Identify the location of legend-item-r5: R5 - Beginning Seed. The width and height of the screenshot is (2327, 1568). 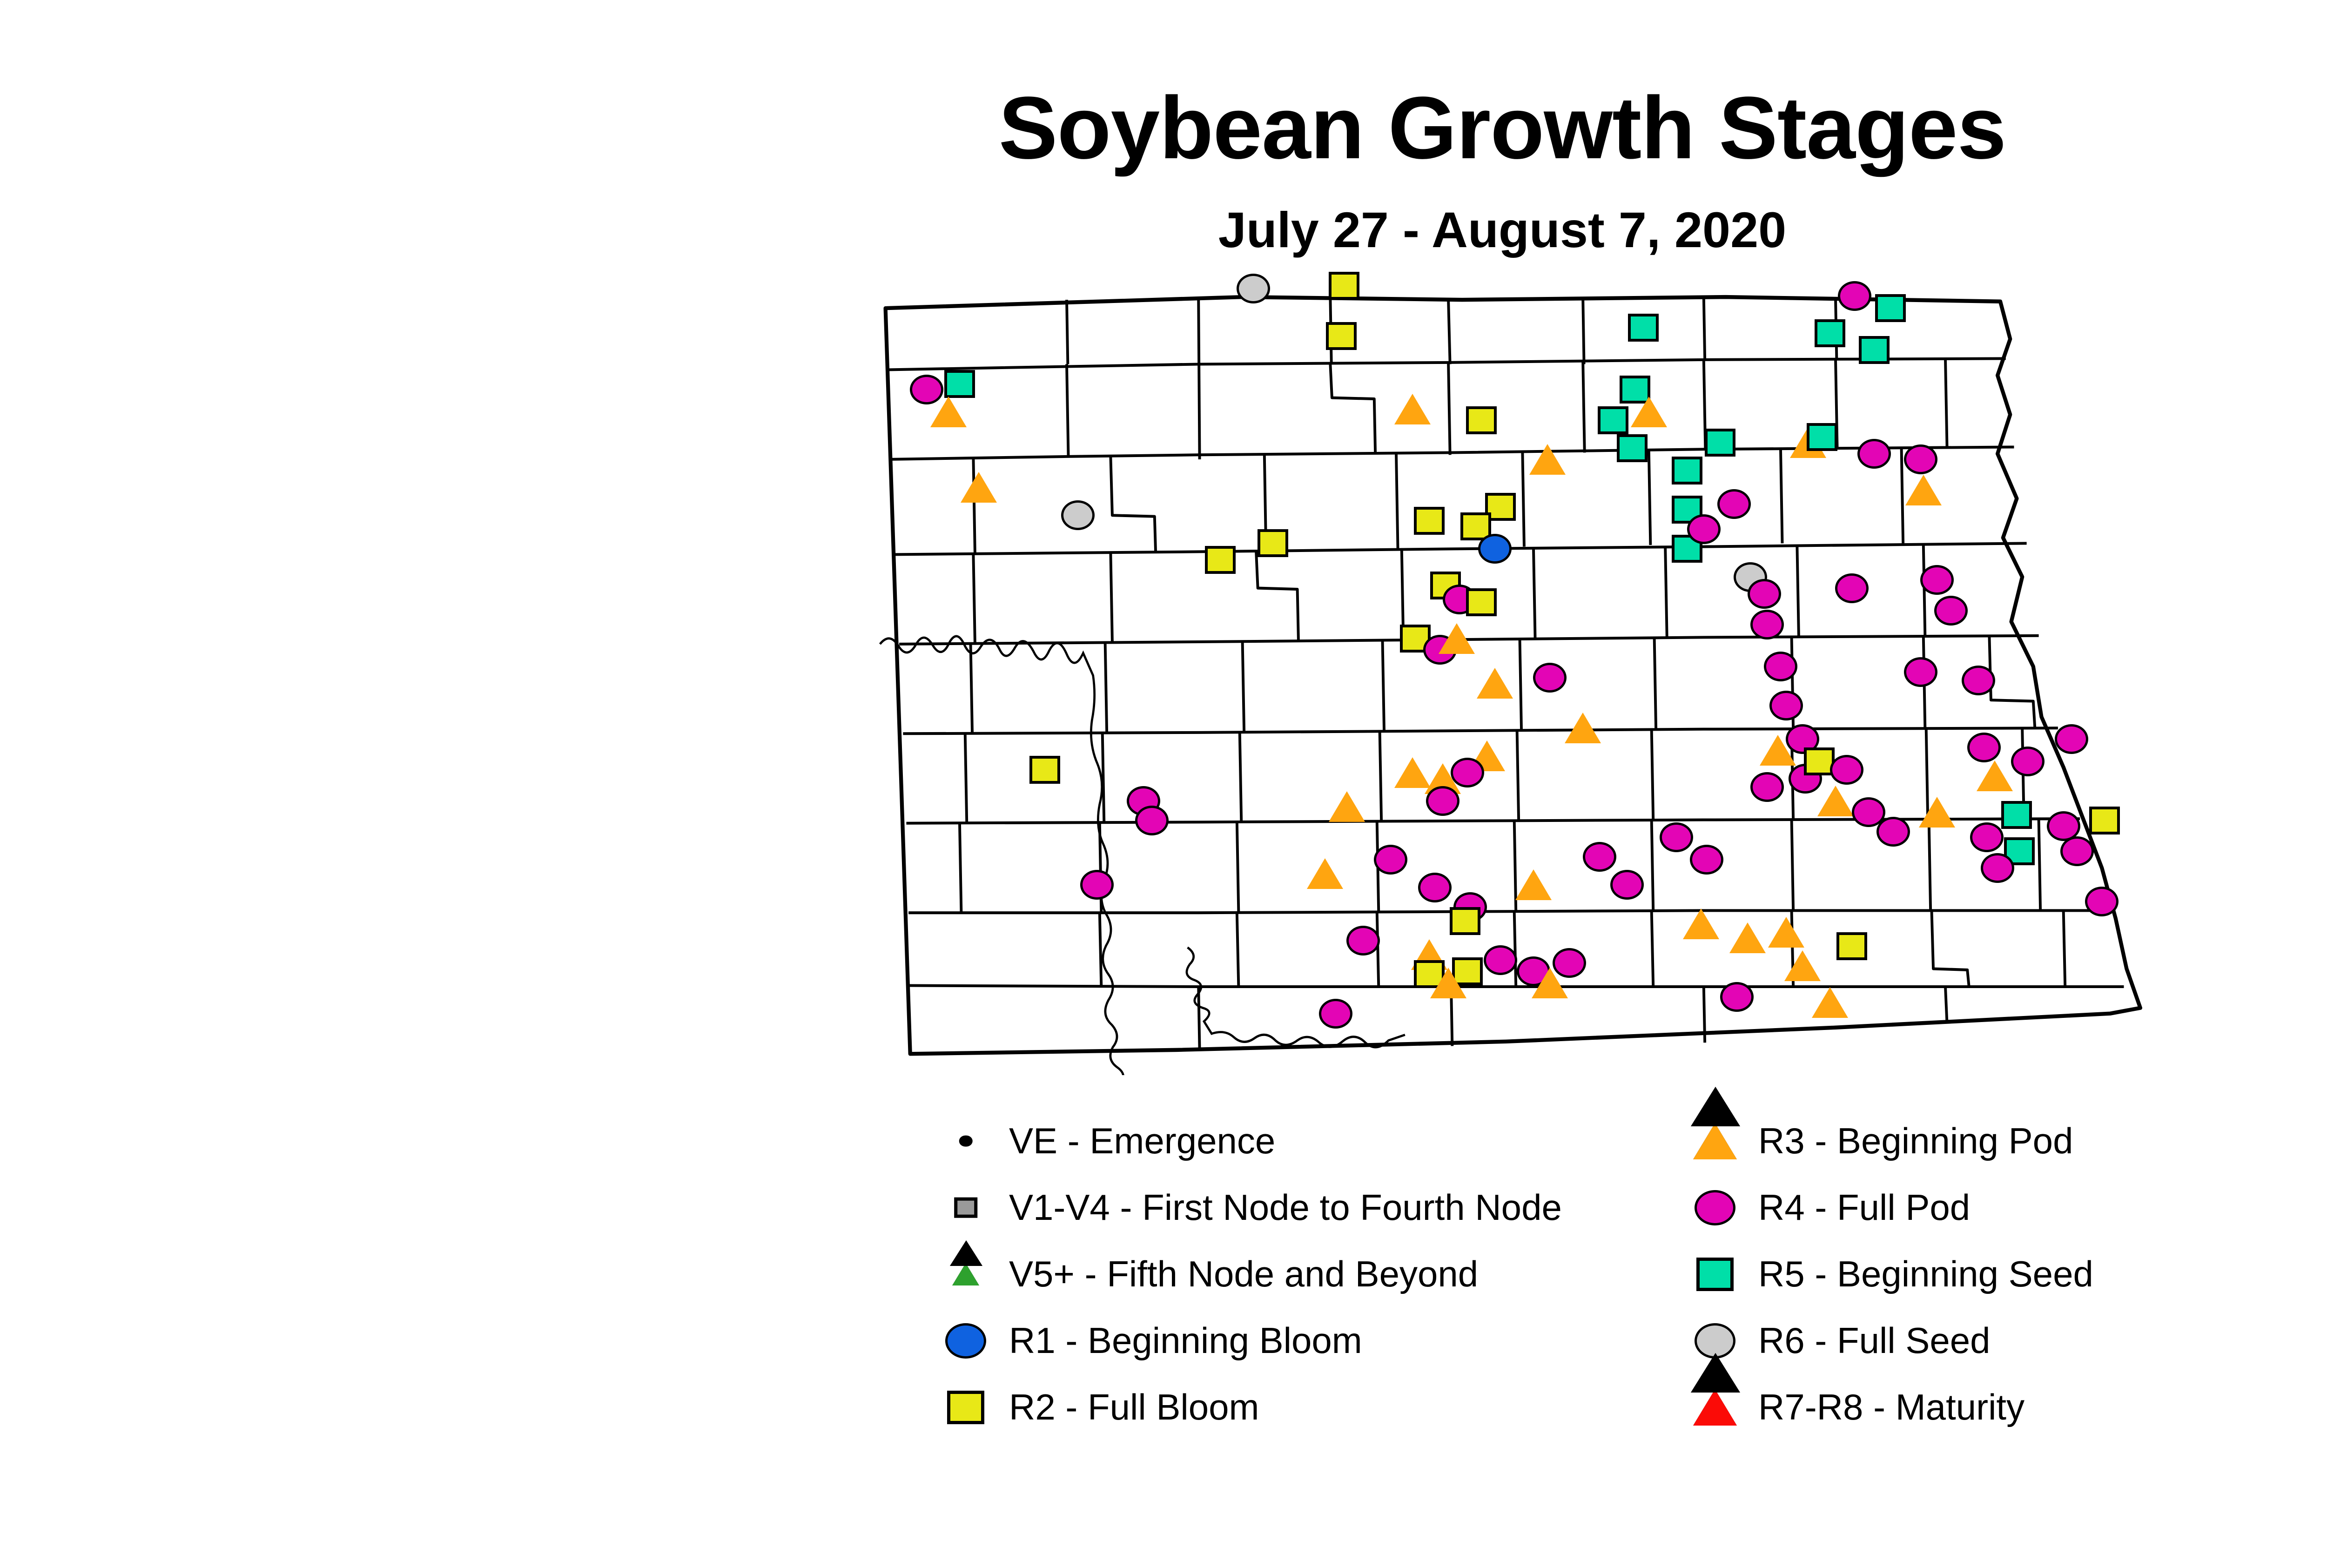
(2004, 1274).